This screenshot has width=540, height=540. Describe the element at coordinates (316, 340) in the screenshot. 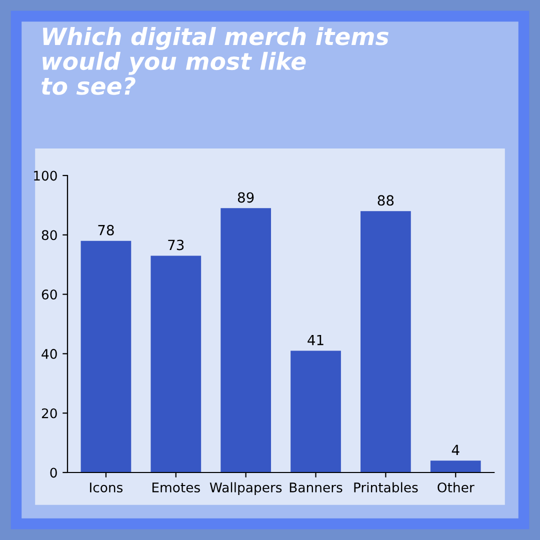

I see `data-label: 41` at that location.